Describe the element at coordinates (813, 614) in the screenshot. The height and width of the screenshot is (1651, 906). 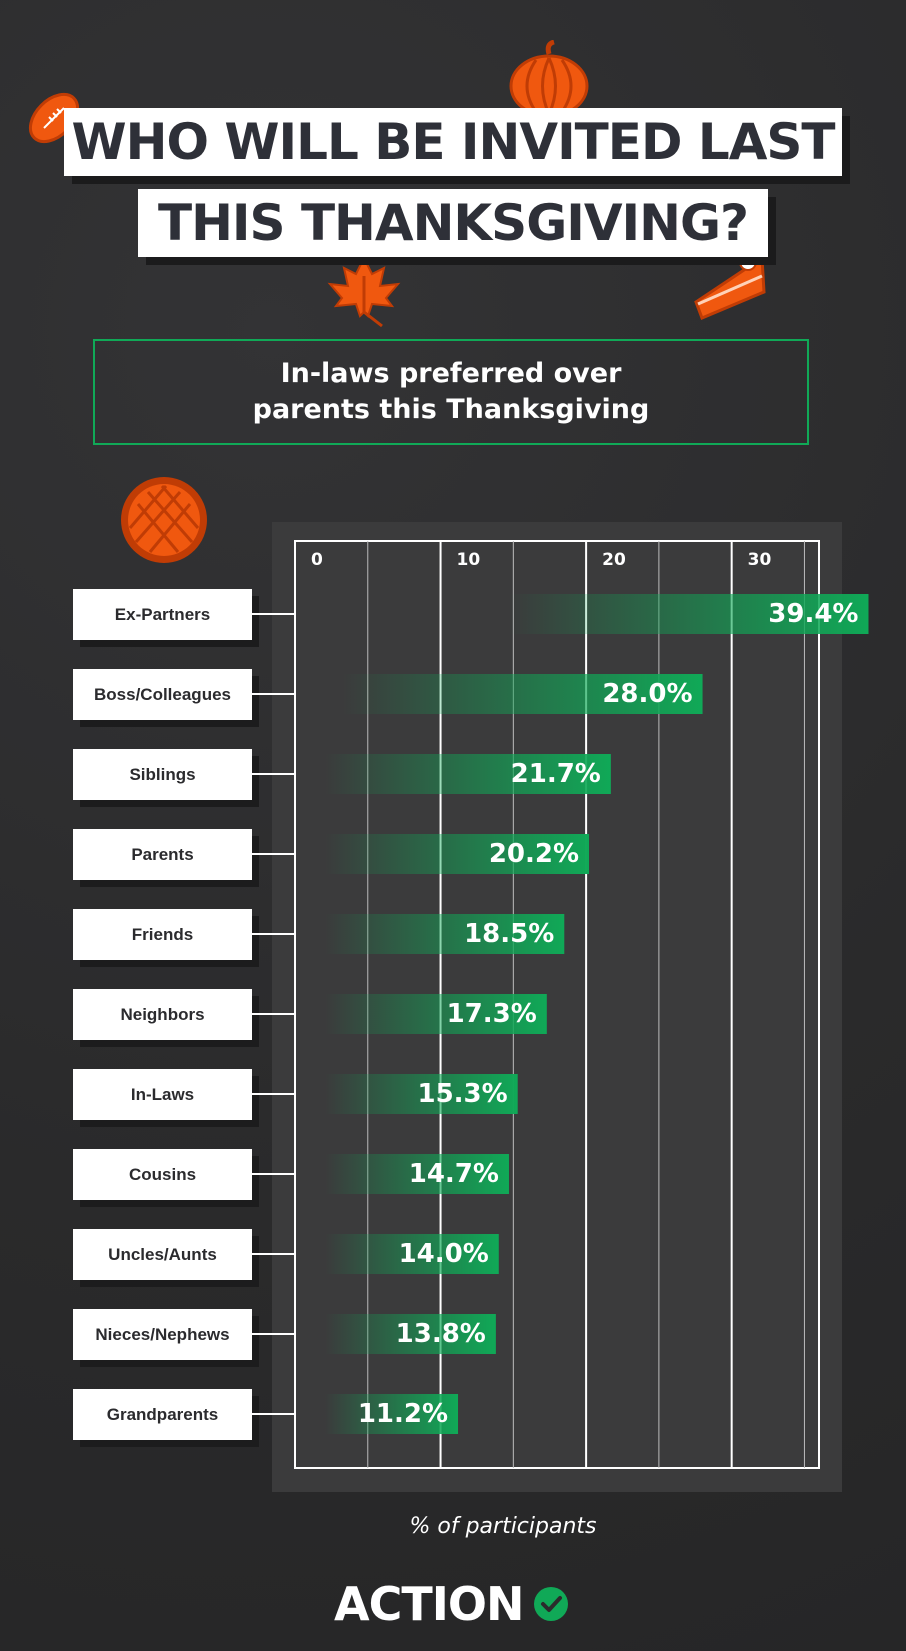
I see `bar-value-label: 39.4%` at that location.